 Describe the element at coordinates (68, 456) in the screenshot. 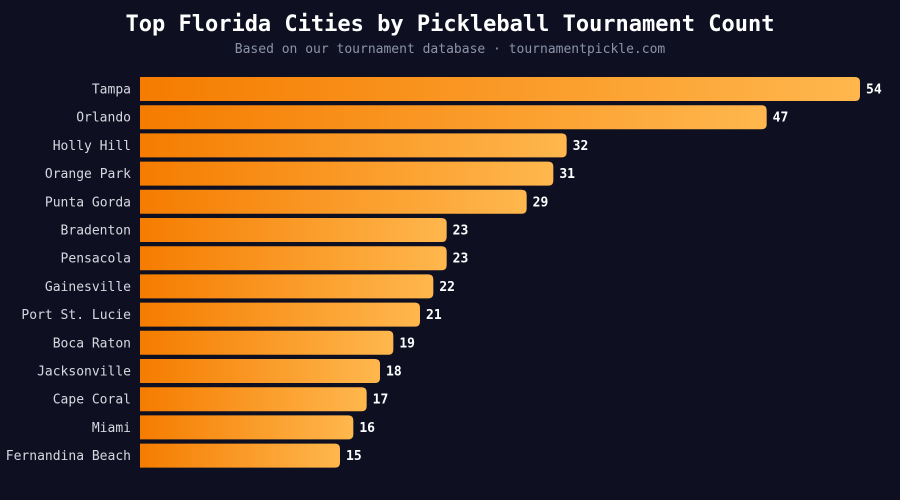

I see `category-label: Fernandina Beach` at that location.